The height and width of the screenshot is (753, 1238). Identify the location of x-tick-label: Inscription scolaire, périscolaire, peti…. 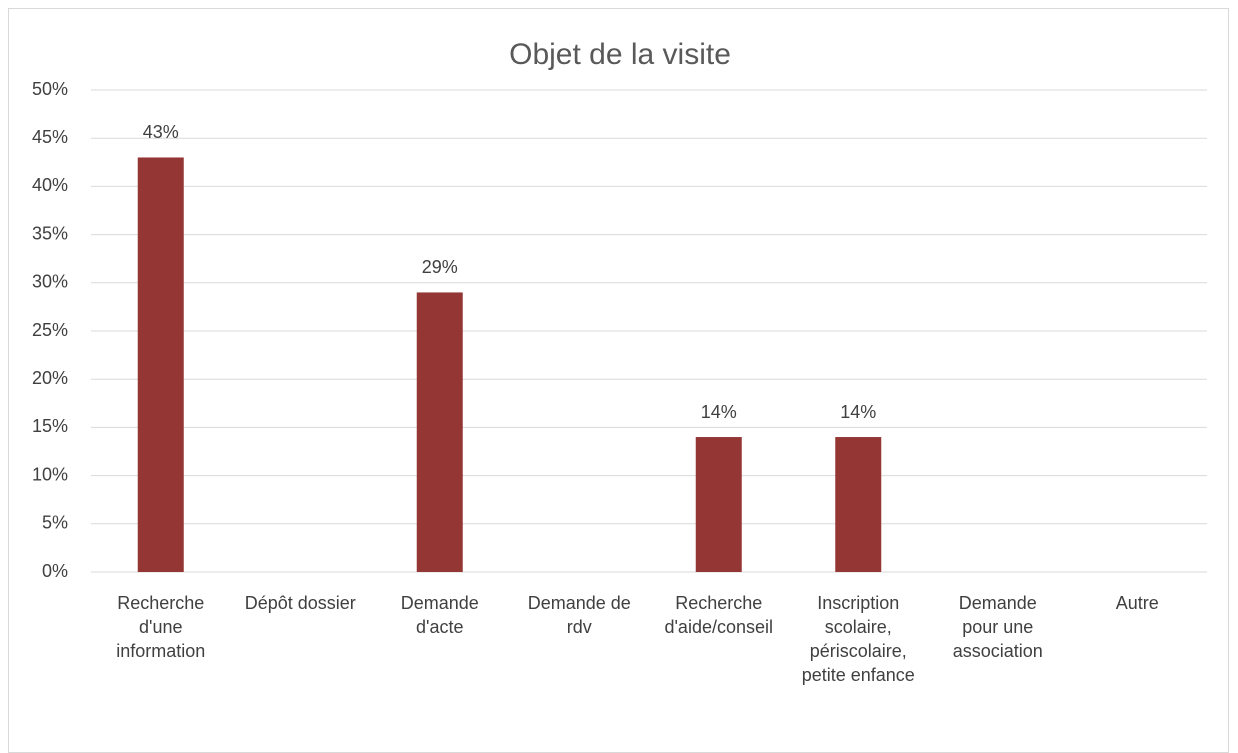
(858, 639).